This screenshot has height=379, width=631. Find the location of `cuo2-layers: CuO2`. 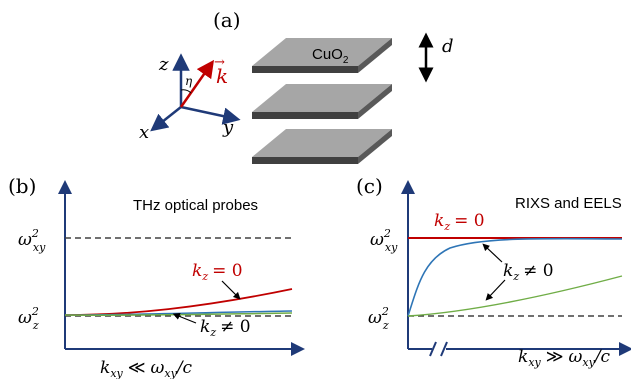

cuo2-layers: CuO2 is located at coordinates (322, 101).